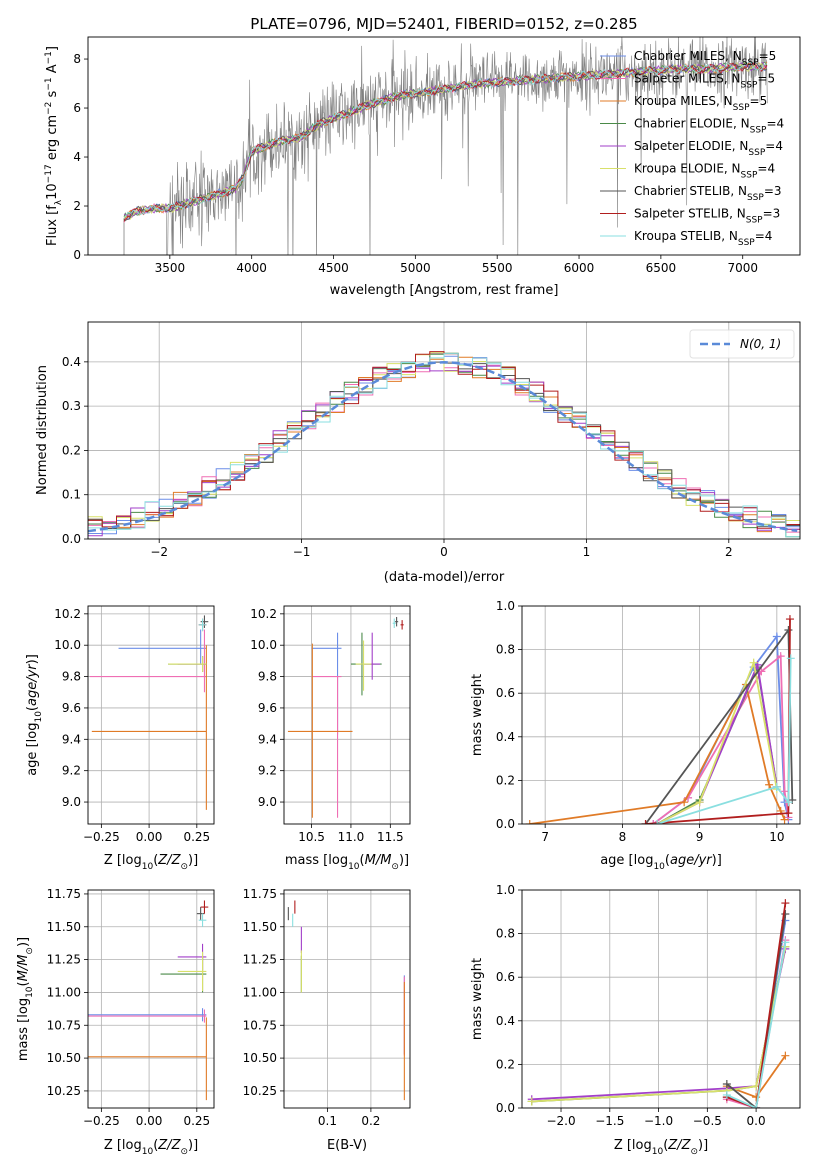  What do you see at coordinates (77, 108) in the screenshot?
I see `y-tick-label: 6` at bounding box center [77, 108].